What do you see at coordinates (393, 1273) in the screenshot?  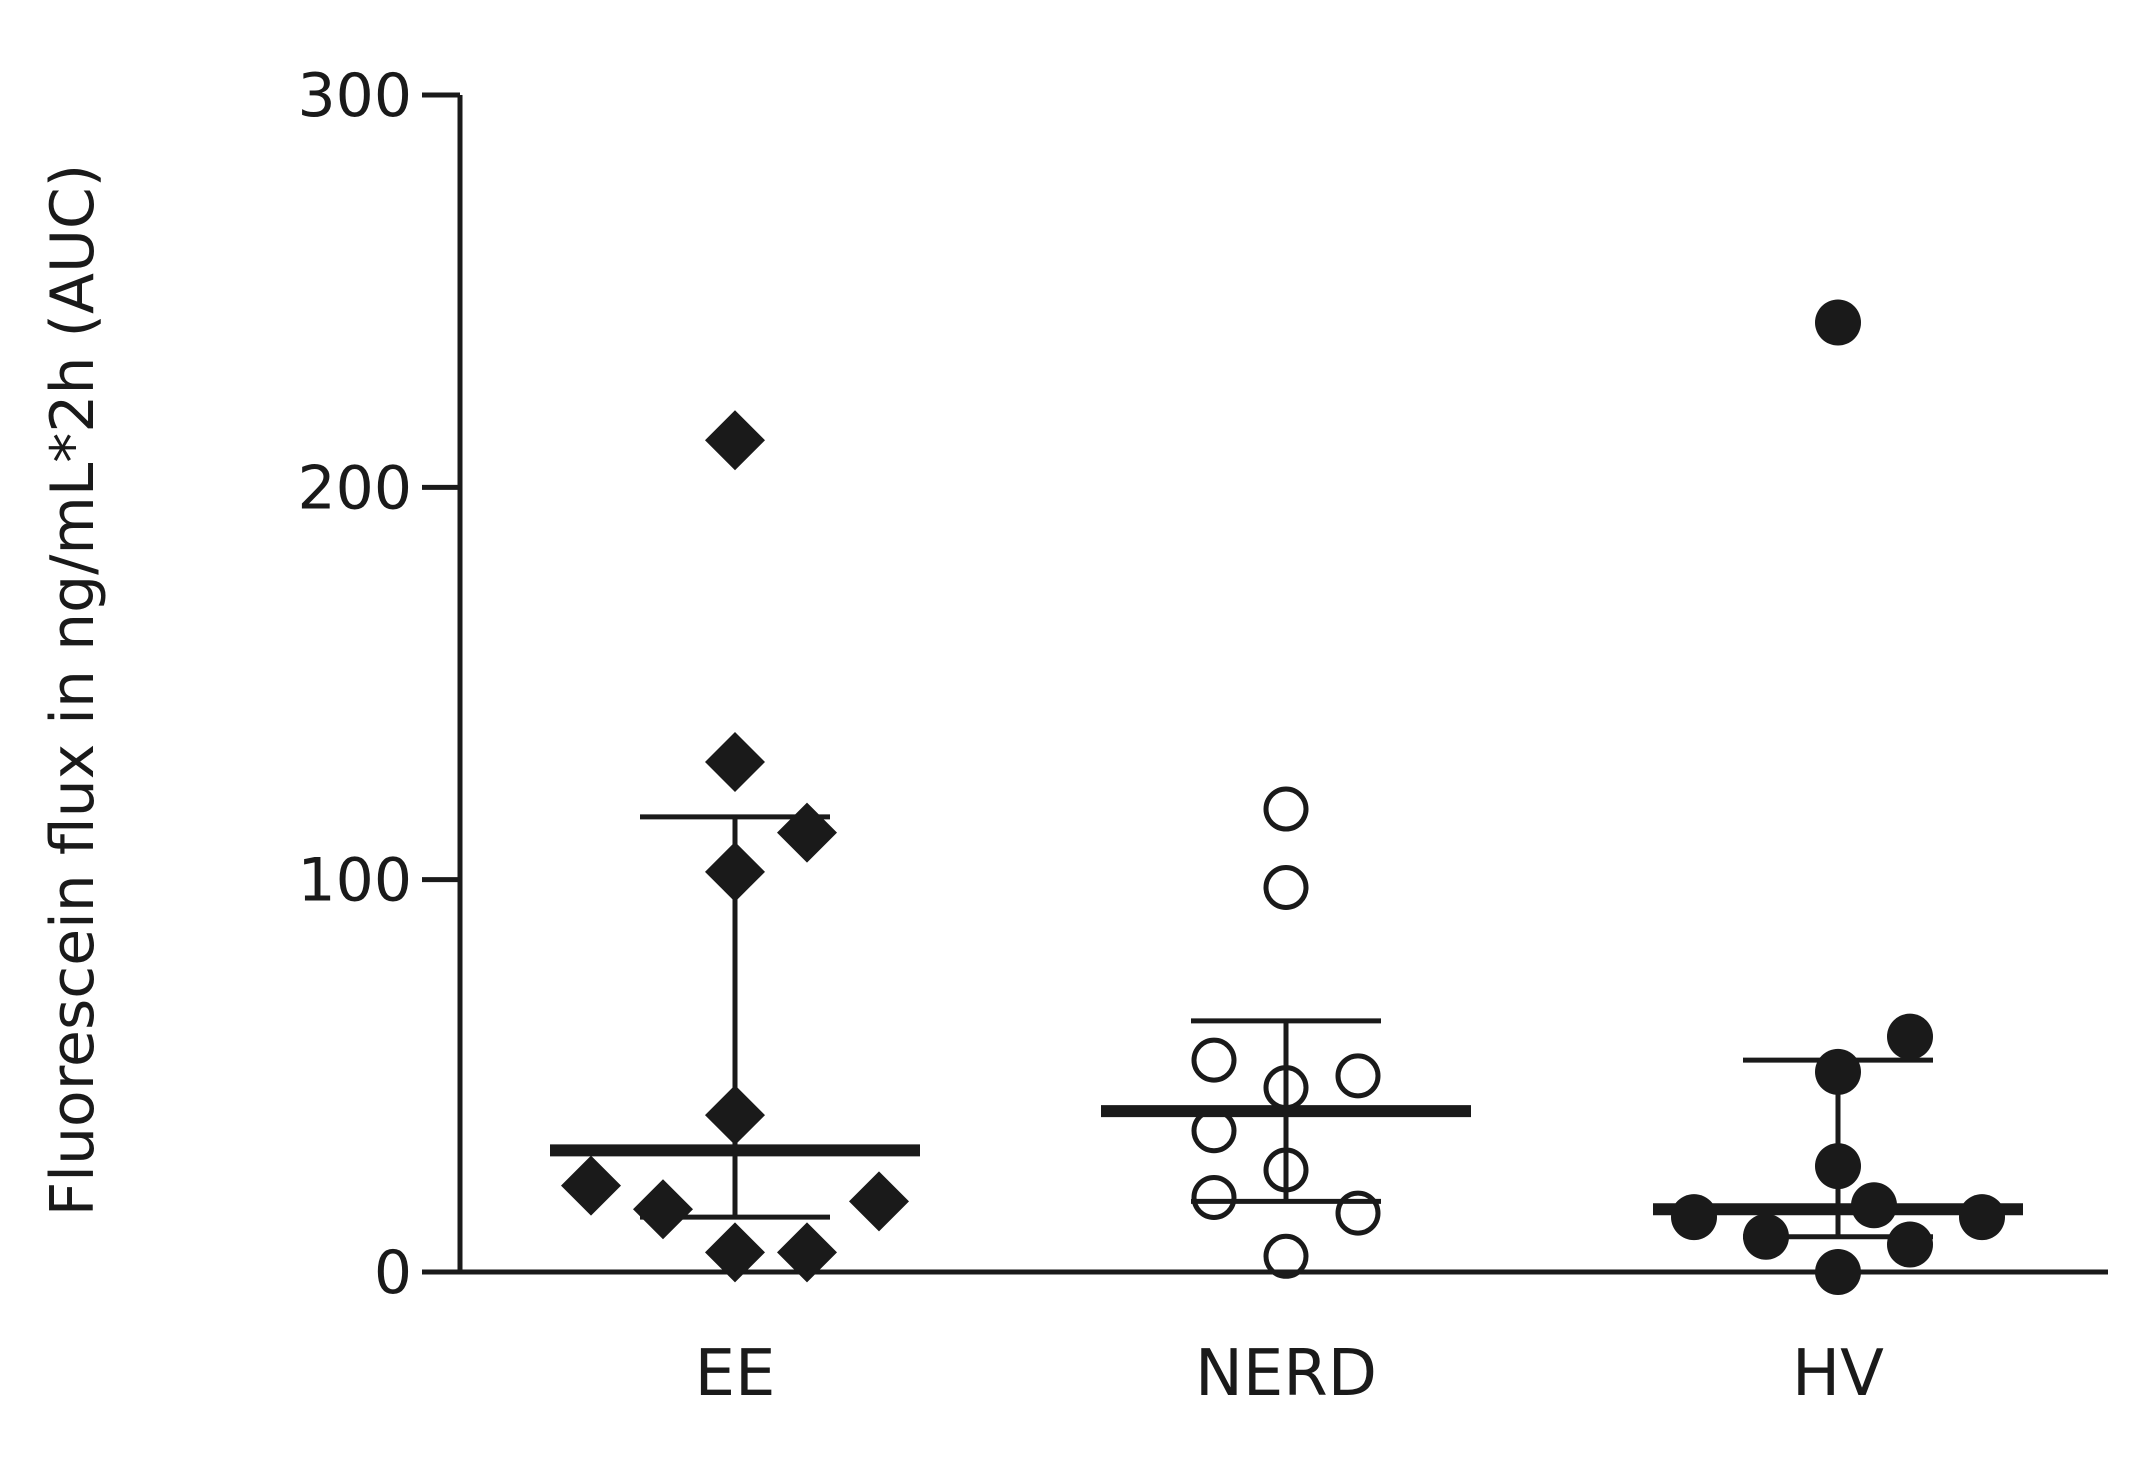 I see `y-tick-label-0: 0` at bounding box center [393, 1273].